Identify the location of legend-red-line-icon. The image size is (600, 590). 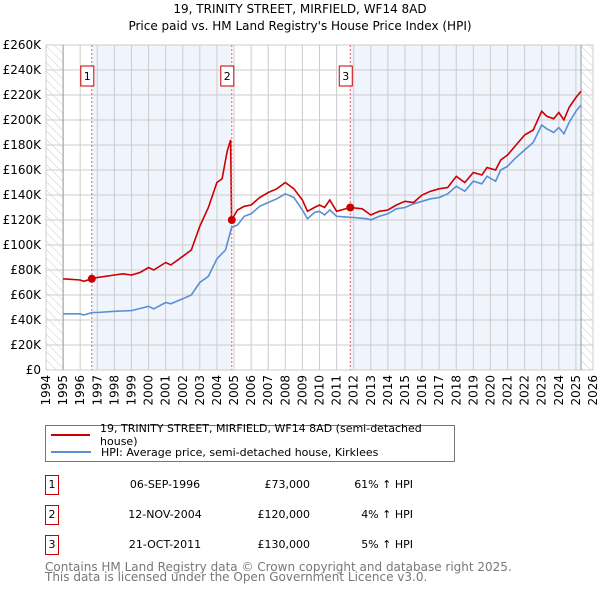
(71, 435).